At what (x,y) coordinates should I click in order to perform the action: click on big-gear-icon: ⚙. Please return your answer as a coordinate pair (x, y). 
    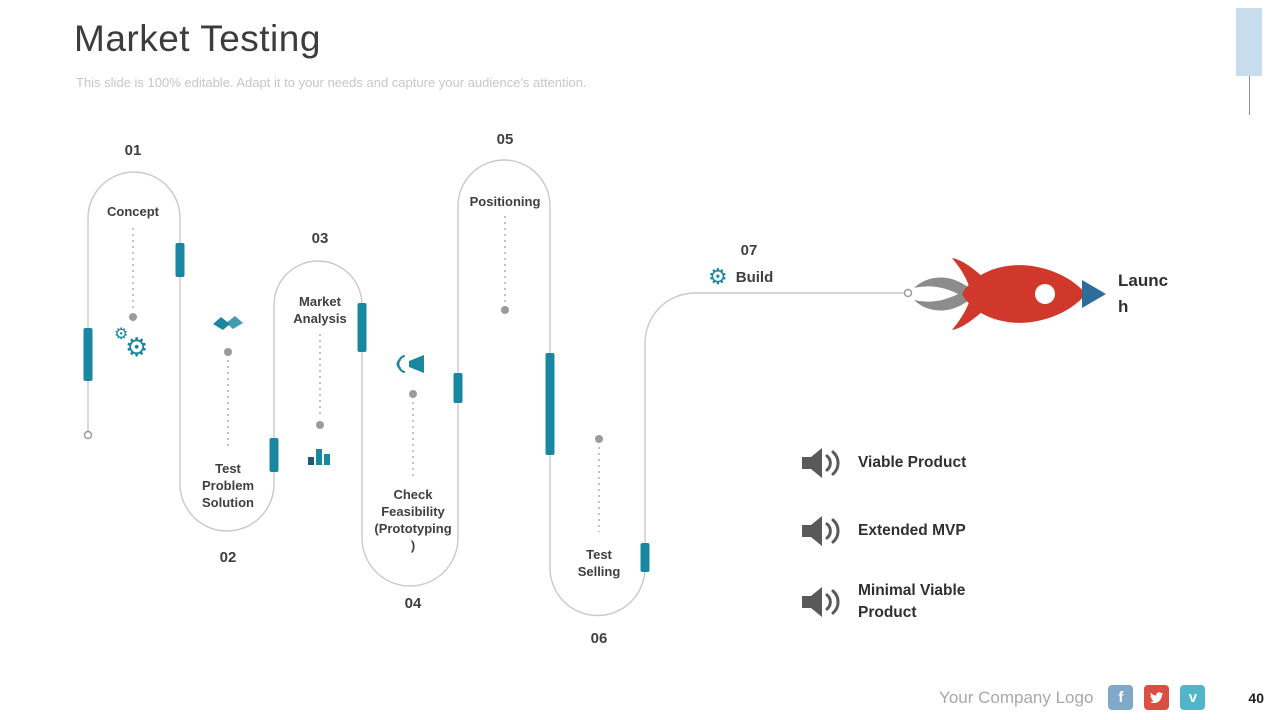
    Looking at the image, I should click on (137, 347).